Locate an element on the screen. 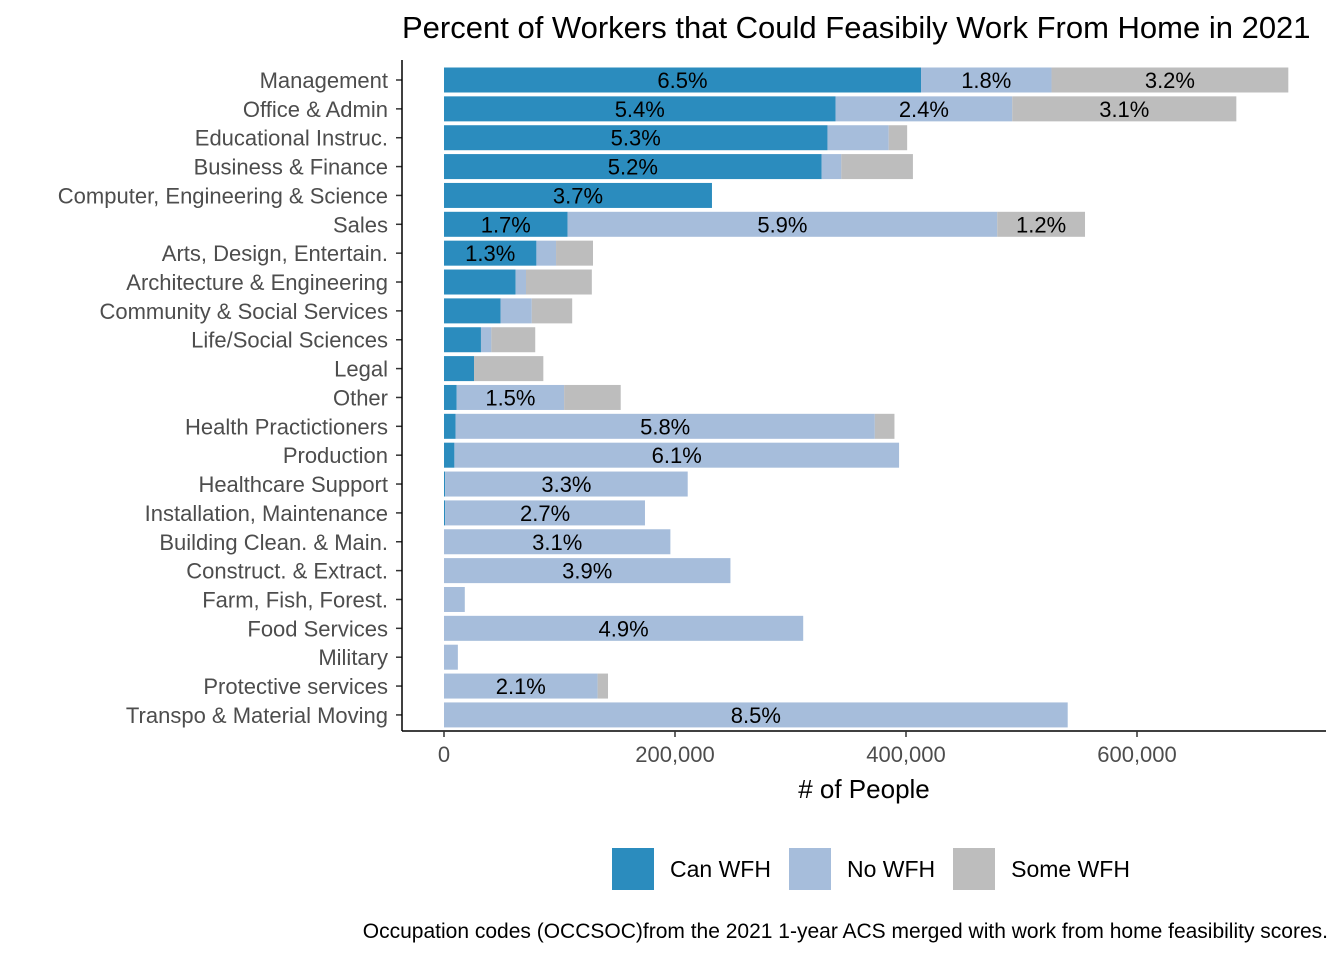  legend: Can WFH No WFH Some WFH is located at coordinates (880, 869).